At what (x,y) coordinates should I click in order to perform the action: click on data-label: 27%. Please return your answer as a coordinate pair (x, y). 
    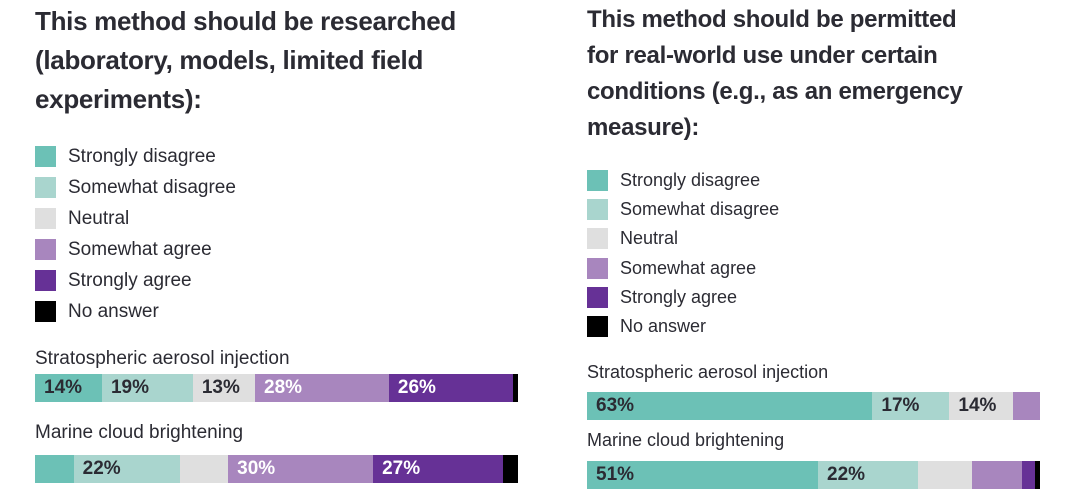
    Looking at the image, I should click on (401, 468).